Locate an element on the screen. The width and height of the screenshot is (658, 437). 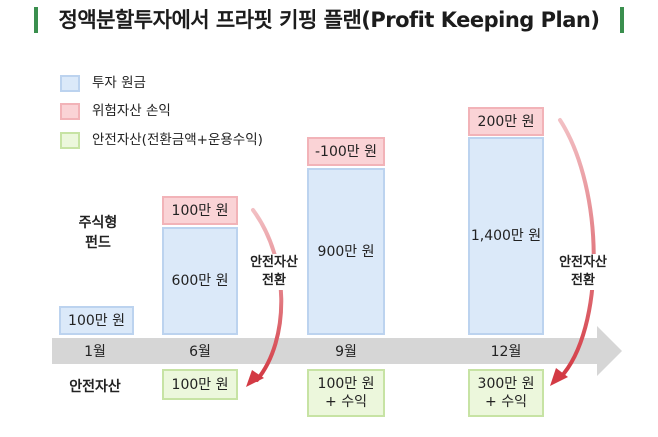
pnl-box-jun: 100만 원 is located at coordinates (200, 210).